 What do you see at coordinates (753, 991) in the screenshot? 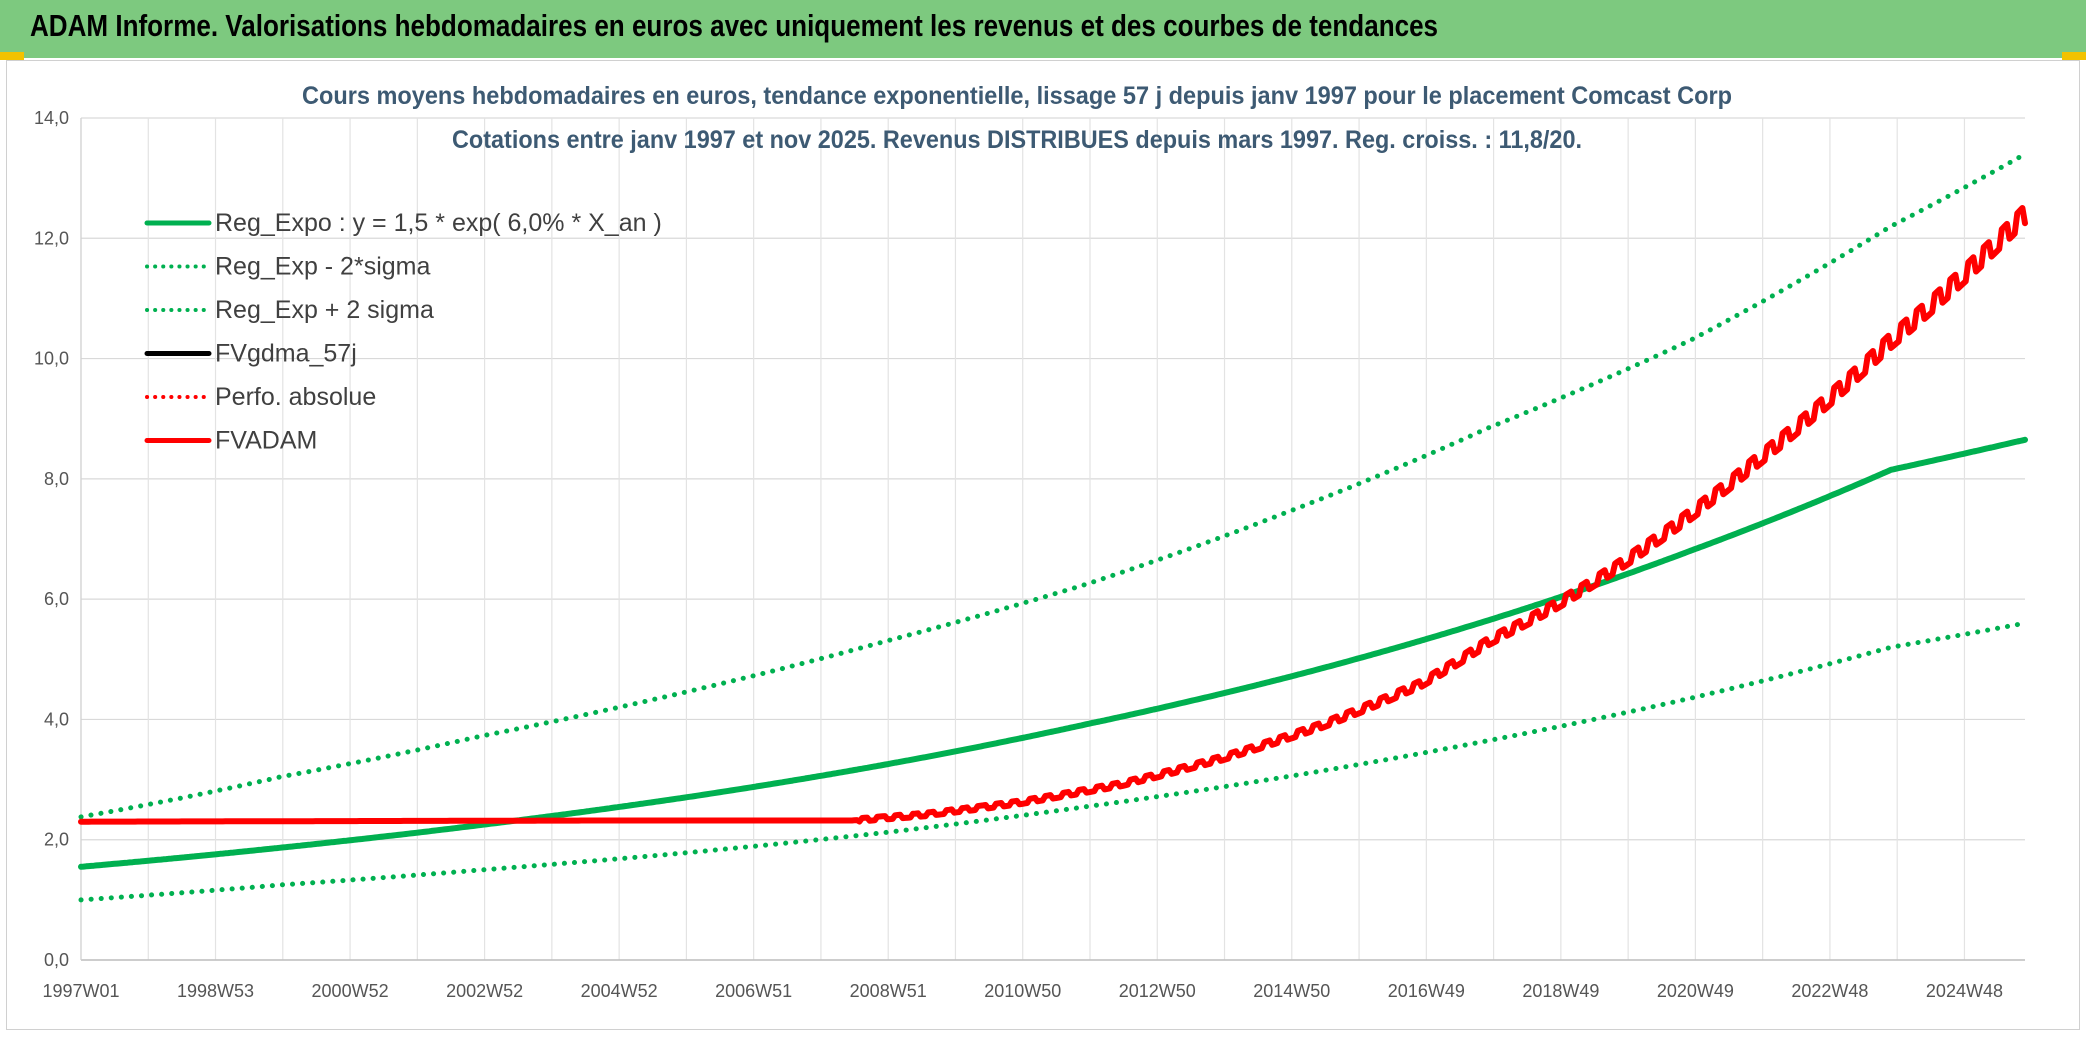
I see `x-tick-label: 2006W51` at bounding box center [753, 991].